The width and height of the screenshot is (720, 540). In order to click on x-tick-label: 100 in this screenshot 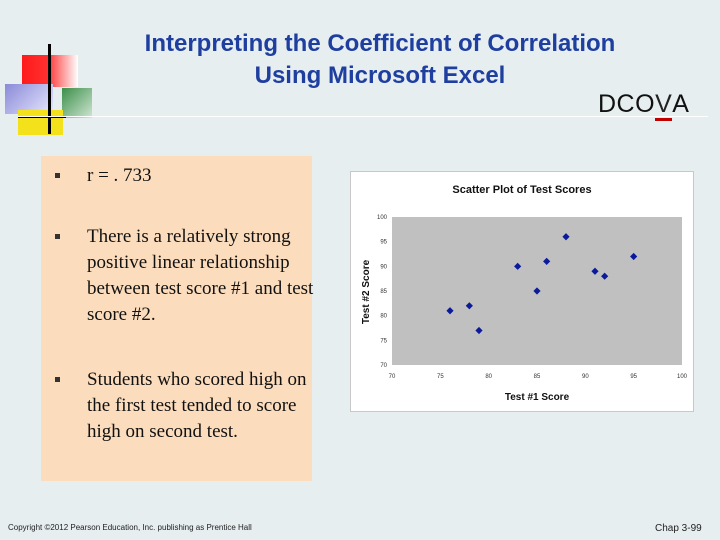, I will do `click(682, 377)`.